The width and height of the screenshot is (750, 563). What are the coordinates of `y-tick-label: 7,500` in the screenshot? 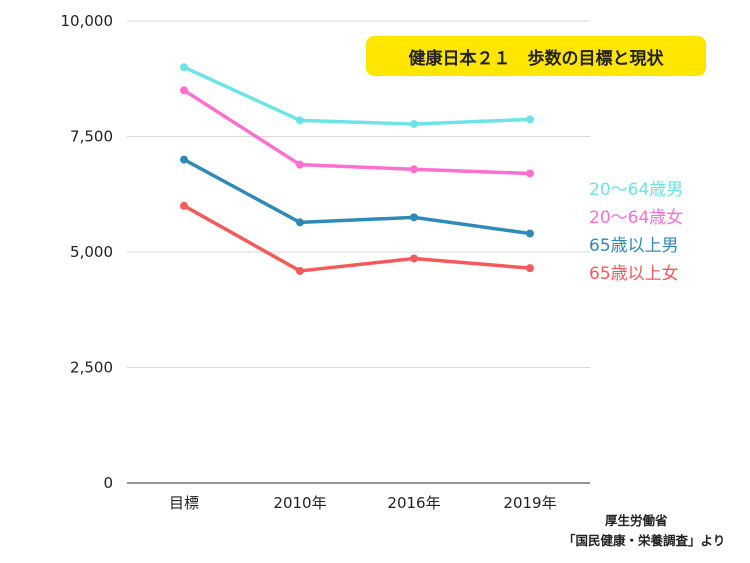 It's located at (91, 137).